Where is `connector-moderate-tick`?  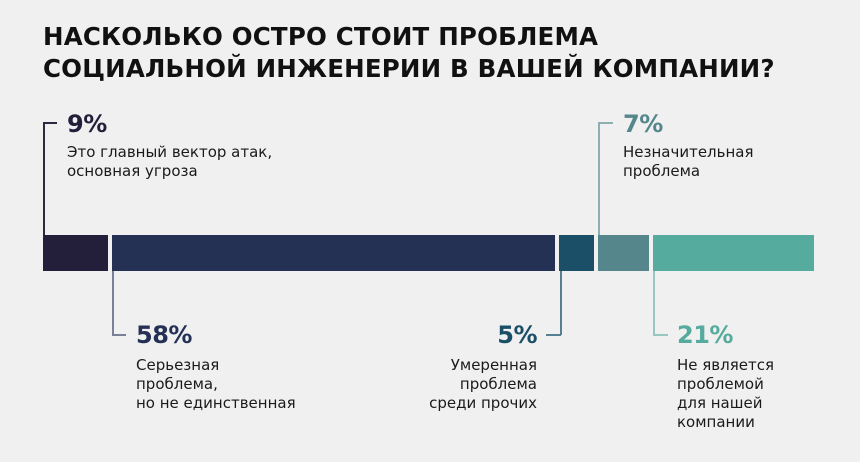
connector-moderate-tick is located at coordinates (553, 335).